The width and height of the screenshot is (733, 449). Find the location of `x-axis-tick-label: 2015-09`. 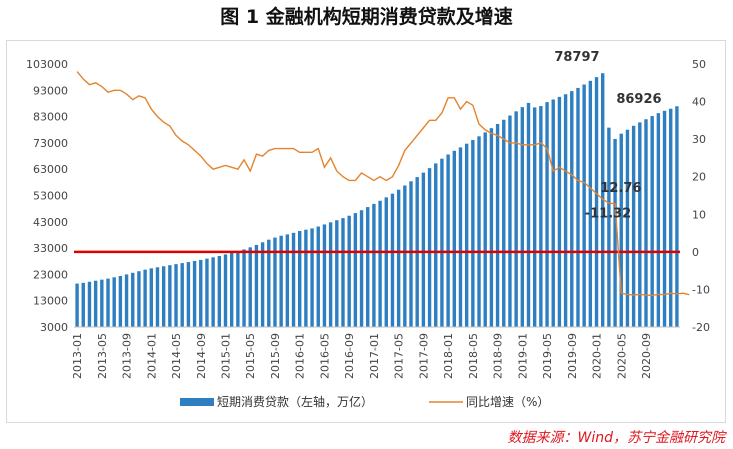

x-axis-tick-label: 2015-09 is located at coordinates (275, 356).